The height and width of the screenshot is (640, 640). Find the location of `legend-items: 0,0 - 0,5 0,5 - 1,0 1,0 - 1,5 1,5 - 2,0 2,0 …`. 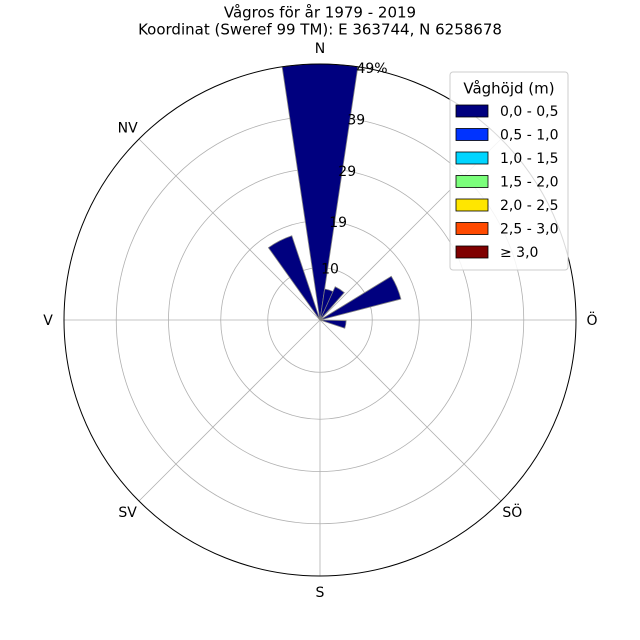

legend-items: 0,0 - 0,5 0,5 - 1,0 1,0 - 1,5 1,5 - 2,0 2,0 … is located at coordinates (506, 182).